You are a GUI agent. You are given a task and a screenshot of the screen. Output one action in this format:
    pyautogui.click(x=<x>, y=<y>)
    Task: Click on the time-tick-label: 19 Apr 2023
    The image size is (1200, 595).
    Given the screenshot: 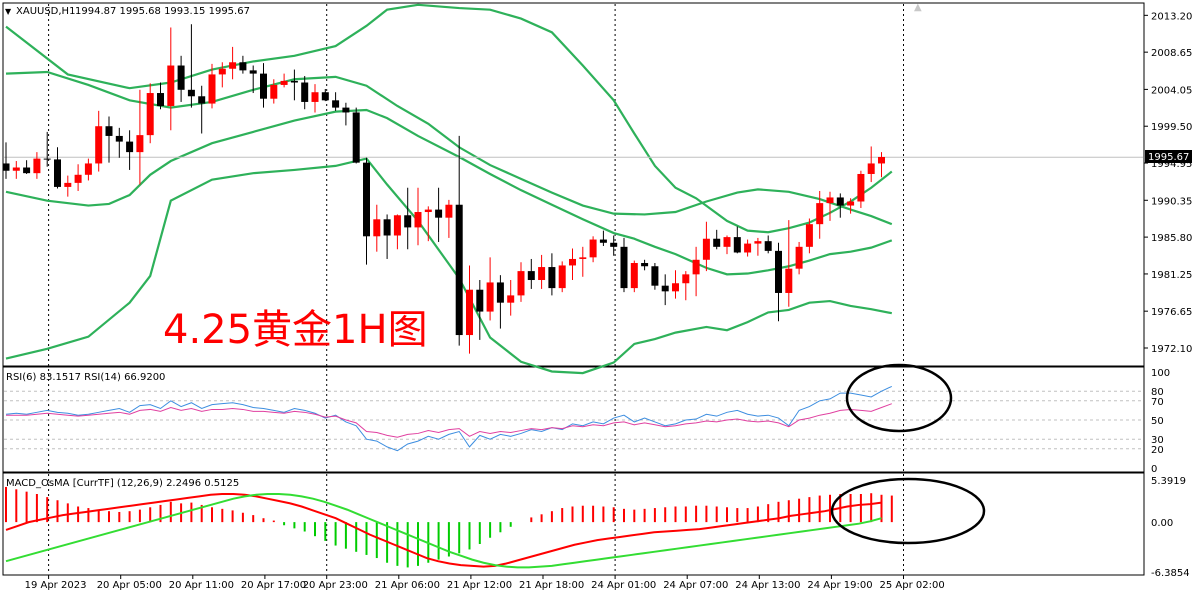 What is the action you would take?
    pyautogui.click(x=56, y=585)
    